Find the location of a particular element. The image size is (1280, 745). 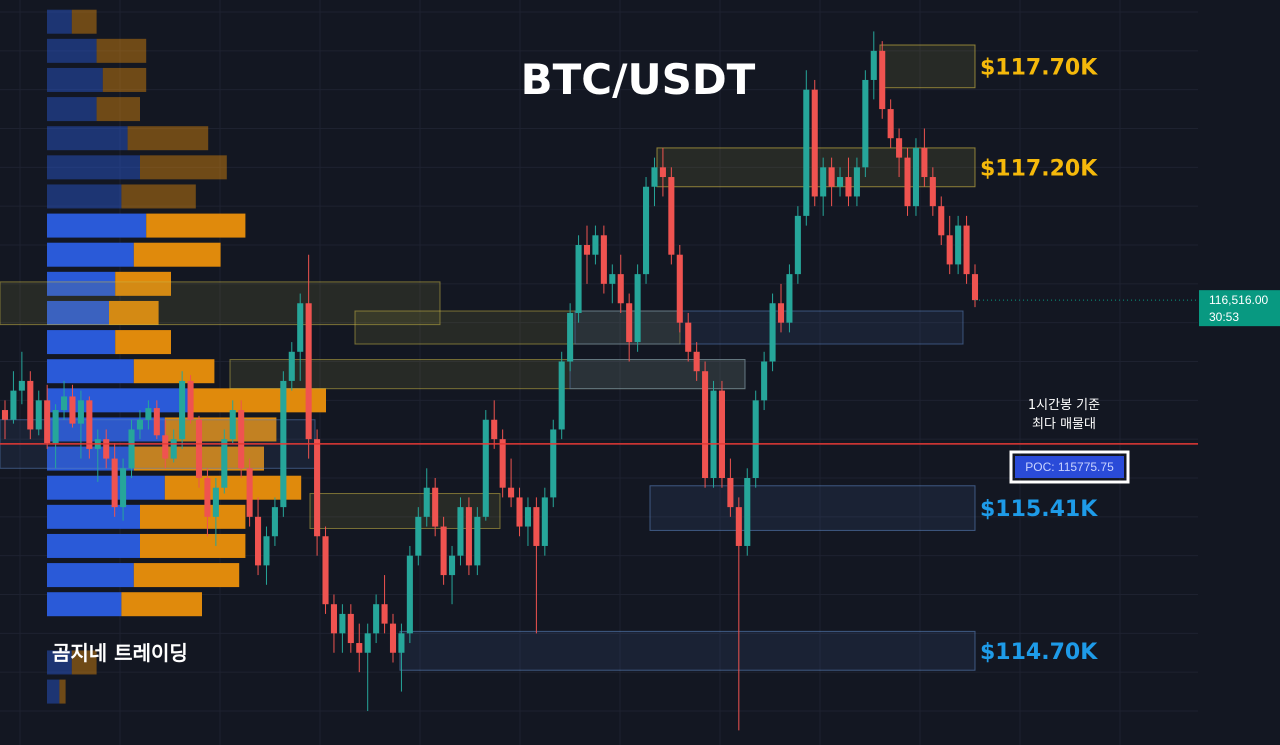

level-label: $115.41K is located at coordinates (1039, 509).